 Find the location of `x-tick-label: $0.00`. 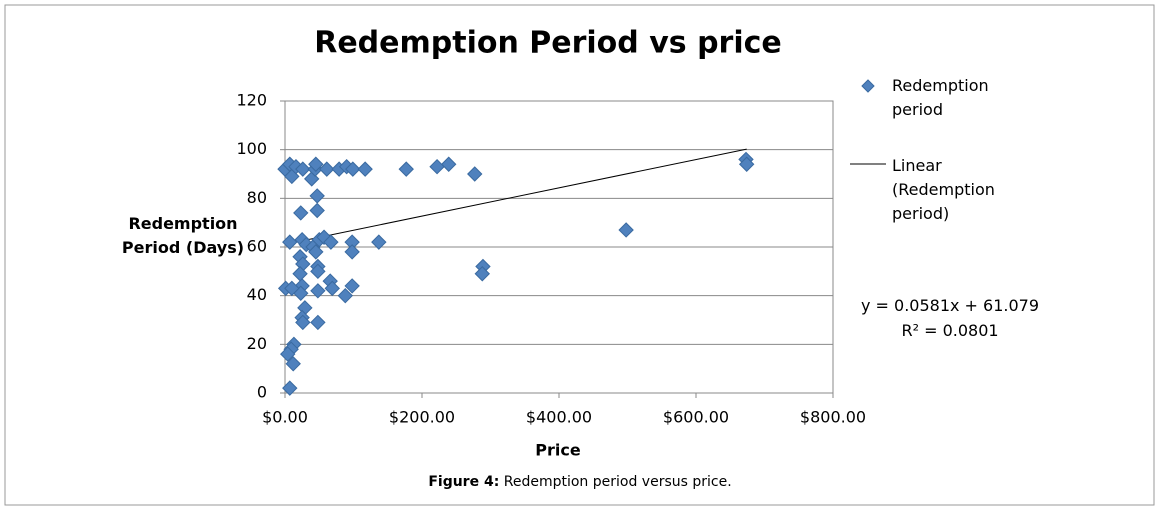

x-tick-label: $0.00 is located at coordinates (285, 417).